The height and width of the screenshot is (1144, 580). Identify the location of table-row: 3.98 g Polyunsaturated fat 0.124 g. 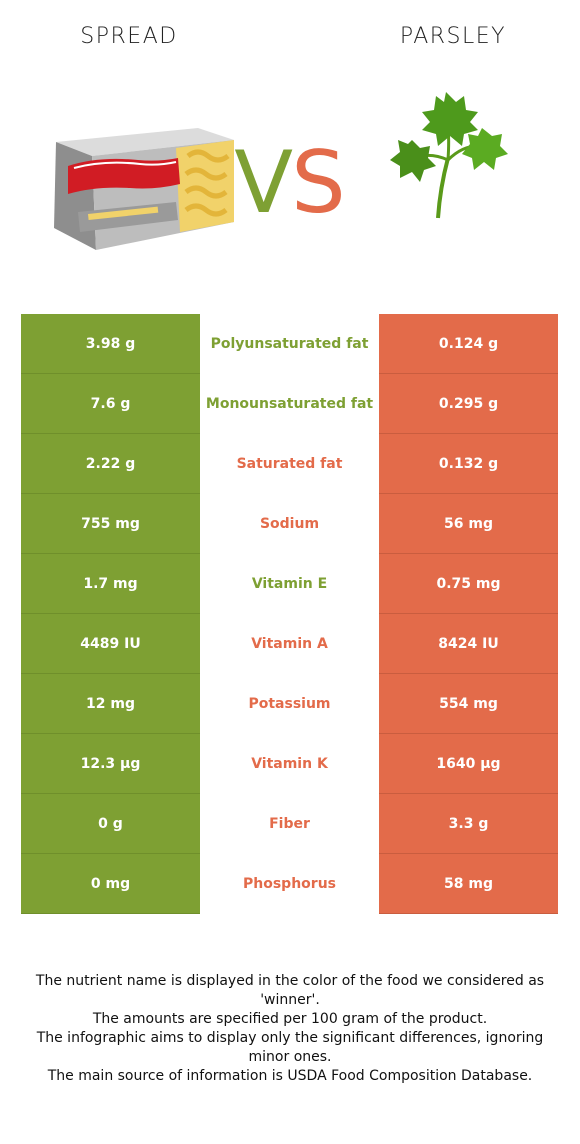
(289, 344).